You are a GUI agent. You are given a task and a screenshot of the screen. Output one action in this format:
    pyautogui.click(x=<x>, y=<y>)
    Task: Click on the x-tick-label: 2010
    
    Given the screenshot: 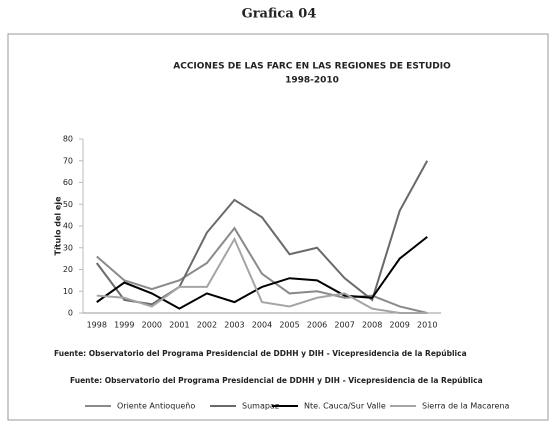 What is the action you would take?
    pyautogui.click(x=427, y=325)
    